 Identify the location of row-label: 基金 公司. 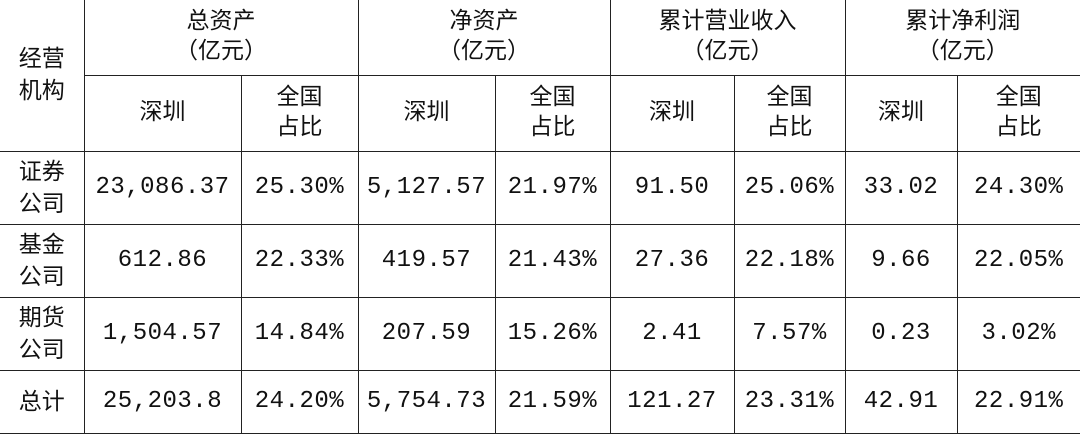
(42, 260).